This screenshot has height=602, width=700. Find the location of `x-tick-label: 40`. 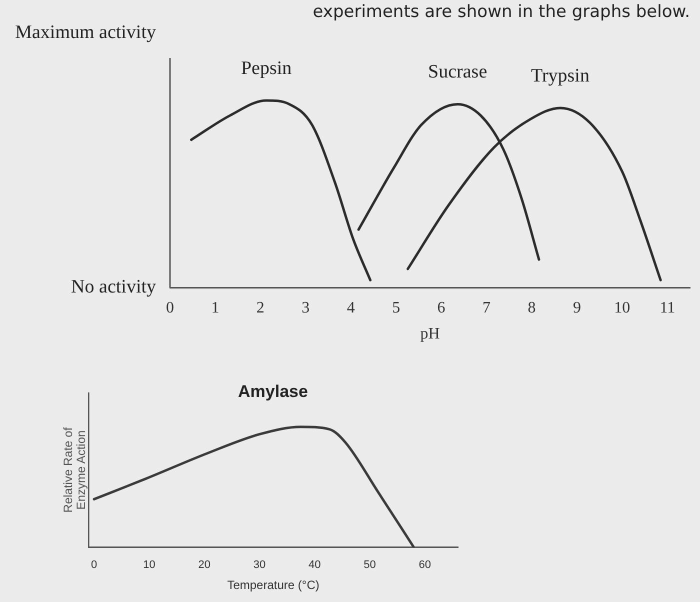

x-tick-label: 40 is located at coordinates (314, 565).